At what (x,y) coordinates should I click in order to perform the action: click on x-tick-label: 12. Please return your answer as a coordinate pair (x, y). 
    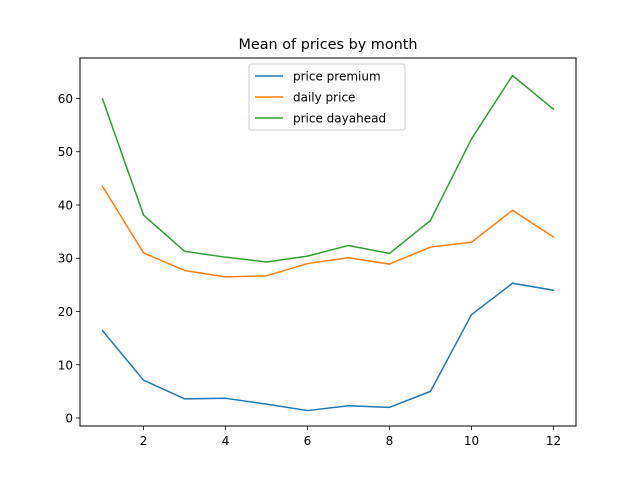
    Looking at the image, I should click on (553, 441).